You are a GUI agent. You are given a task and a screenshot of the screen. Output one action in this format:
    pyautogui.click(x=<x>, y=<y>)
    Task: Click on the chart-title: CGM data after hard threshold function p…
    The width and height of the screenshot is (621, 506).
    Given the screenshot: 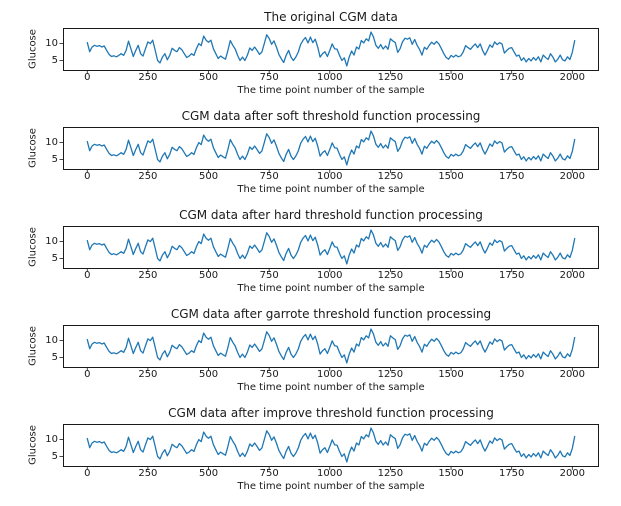 What is the action you would take?
    pyautogui.click(x=331, y=215)
    